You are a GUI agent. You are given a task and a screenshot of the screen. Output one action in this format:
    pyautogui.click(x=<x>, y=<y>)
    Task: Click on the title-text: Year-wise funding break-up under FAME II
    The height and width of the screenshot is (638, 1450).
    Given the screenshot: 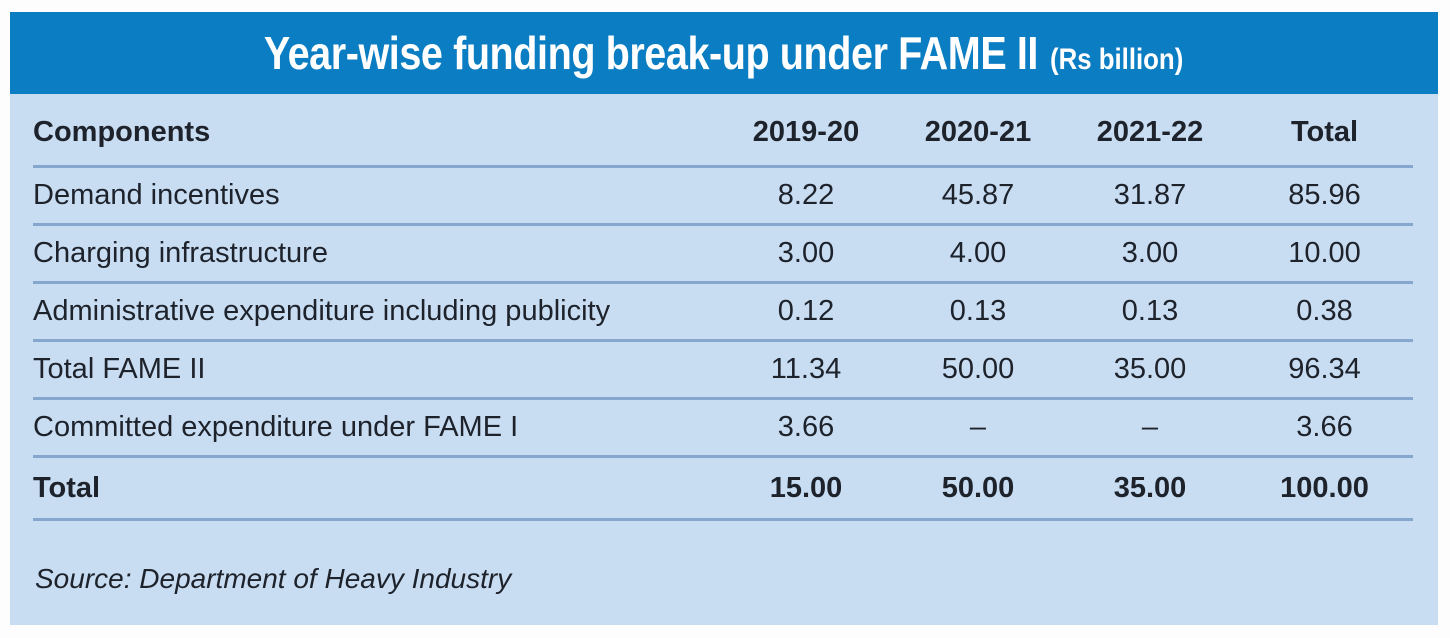 What is the action you would take?
    pyautogui.click(x=651, y=53)
    